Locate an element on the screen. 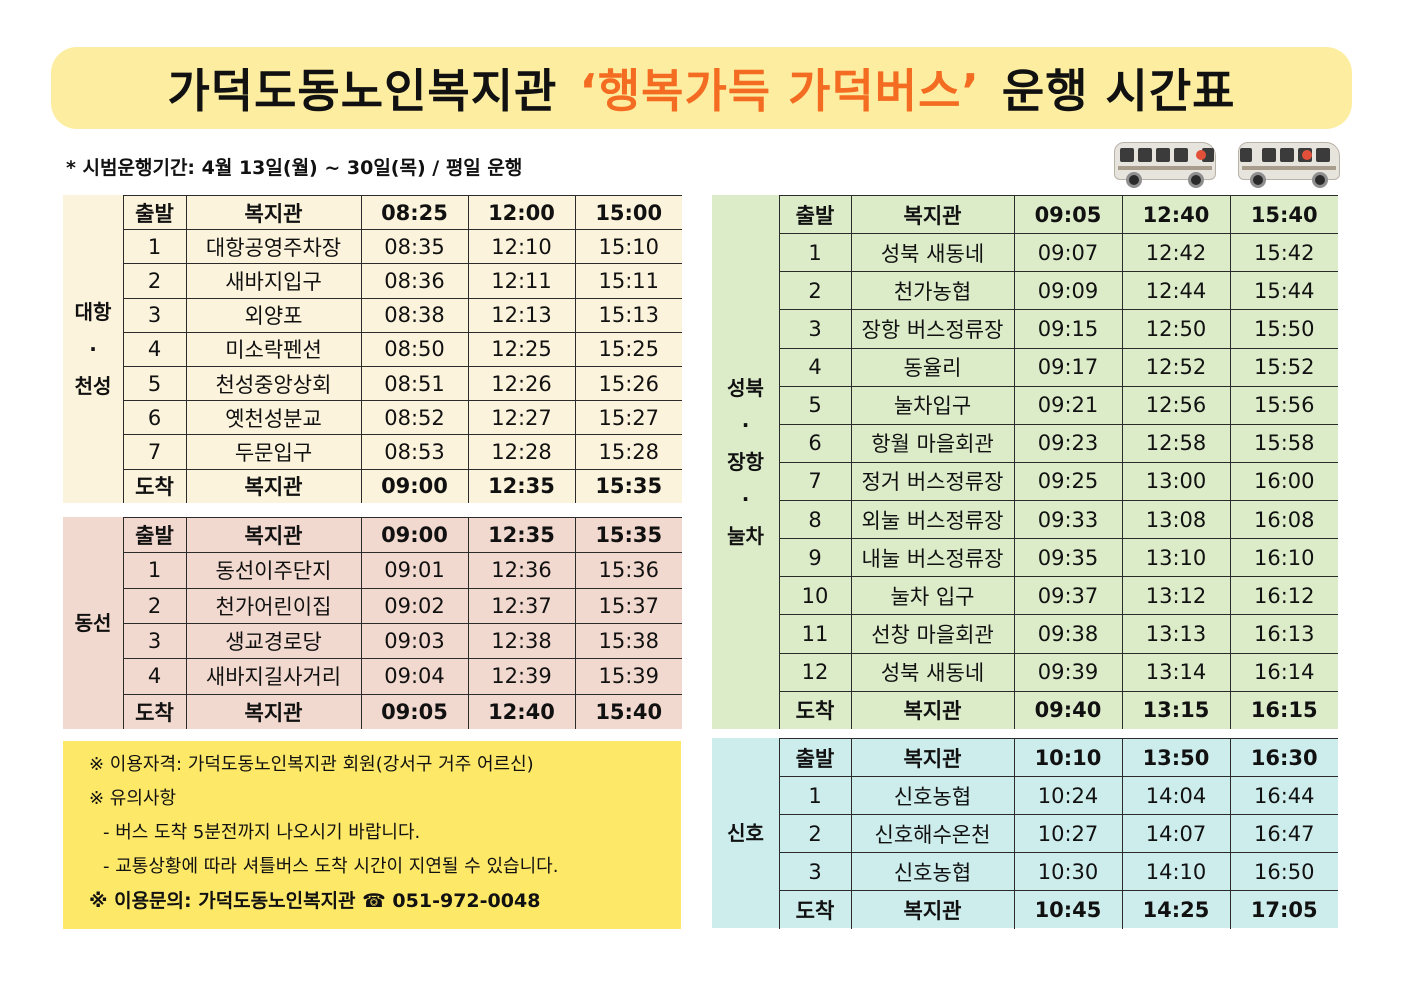  route-label: 동선 is located at coordinates (93, 623).